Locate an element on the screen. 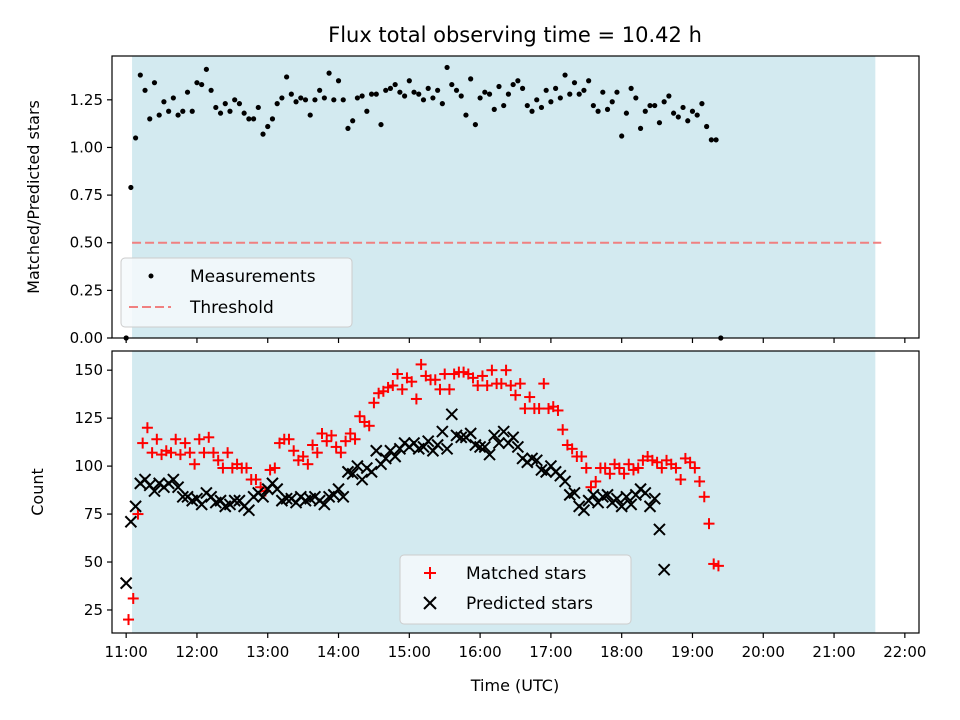  y-tick-label: 0.25 is located at coordinates (86, 290).